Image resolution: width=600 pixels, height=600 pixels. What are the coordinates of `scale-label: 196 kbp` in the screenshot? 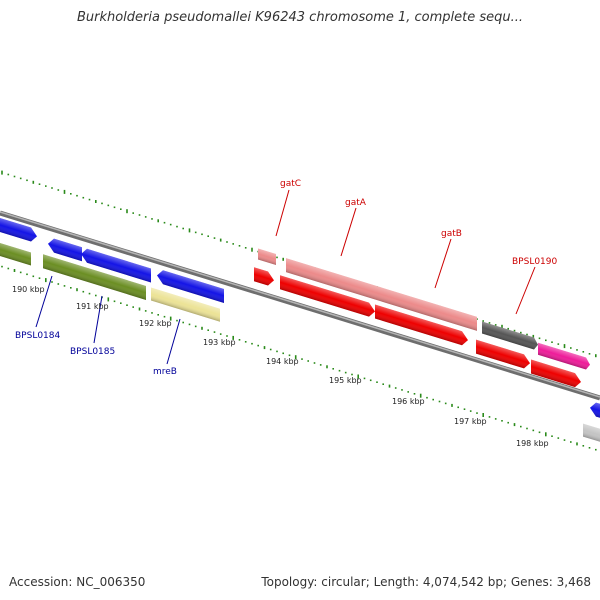 It's located at (408, 401).